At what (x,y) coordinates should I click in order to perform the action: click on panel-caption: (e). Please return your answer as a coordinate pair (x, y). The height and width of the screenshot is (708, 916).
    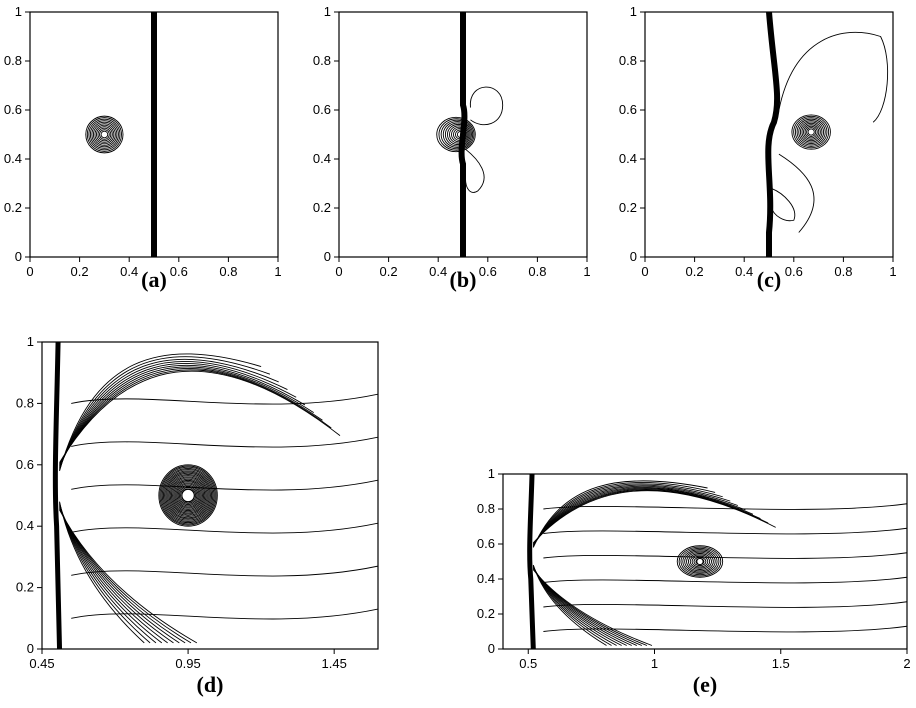
    Looking at the image, I should click on (705, 684).